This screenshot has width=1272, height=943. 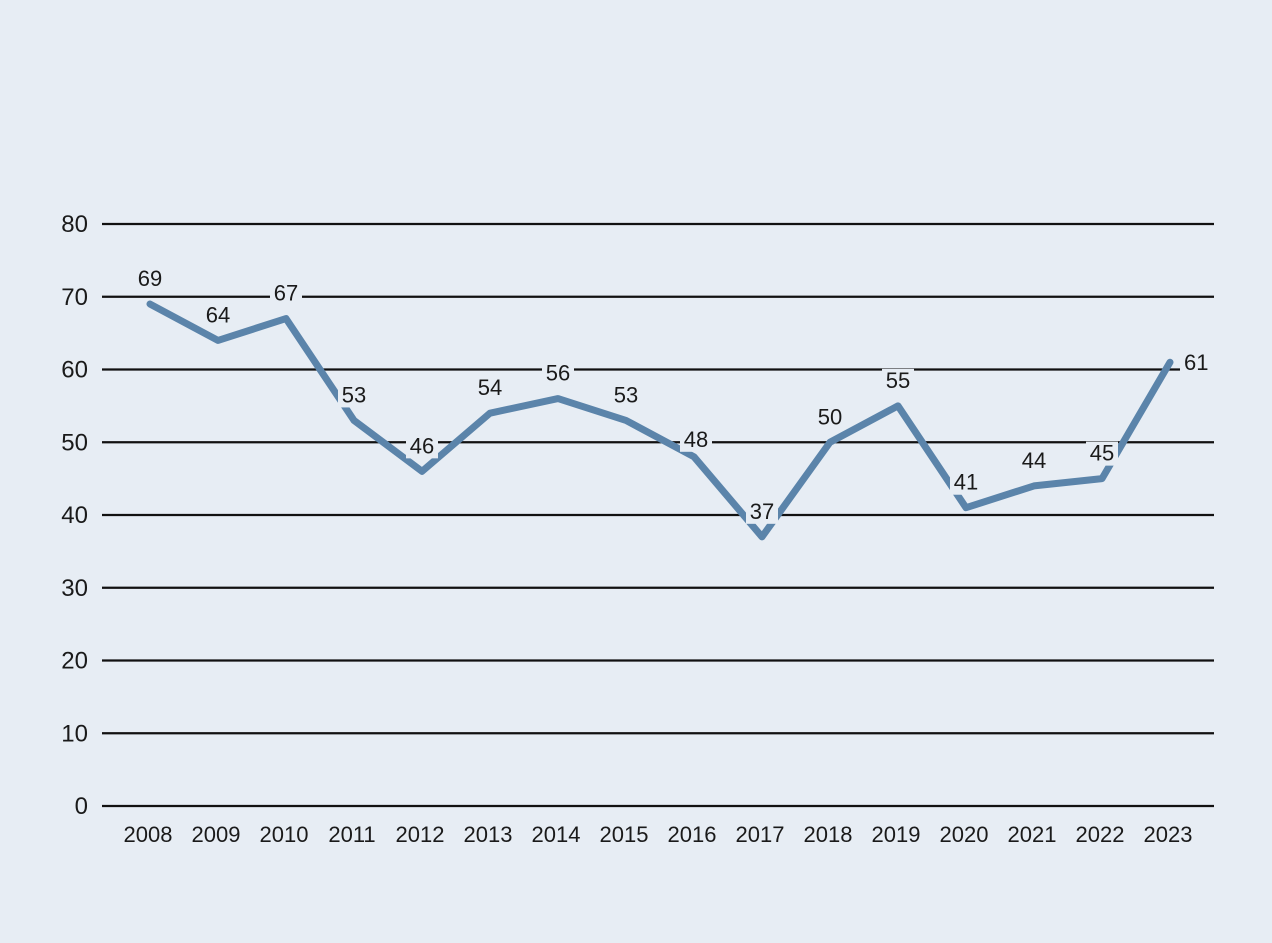 What do you see at coordinates (74, 224) in the screenshot?
I see `y-tick-label: 80` at bounding box center [74, 224].